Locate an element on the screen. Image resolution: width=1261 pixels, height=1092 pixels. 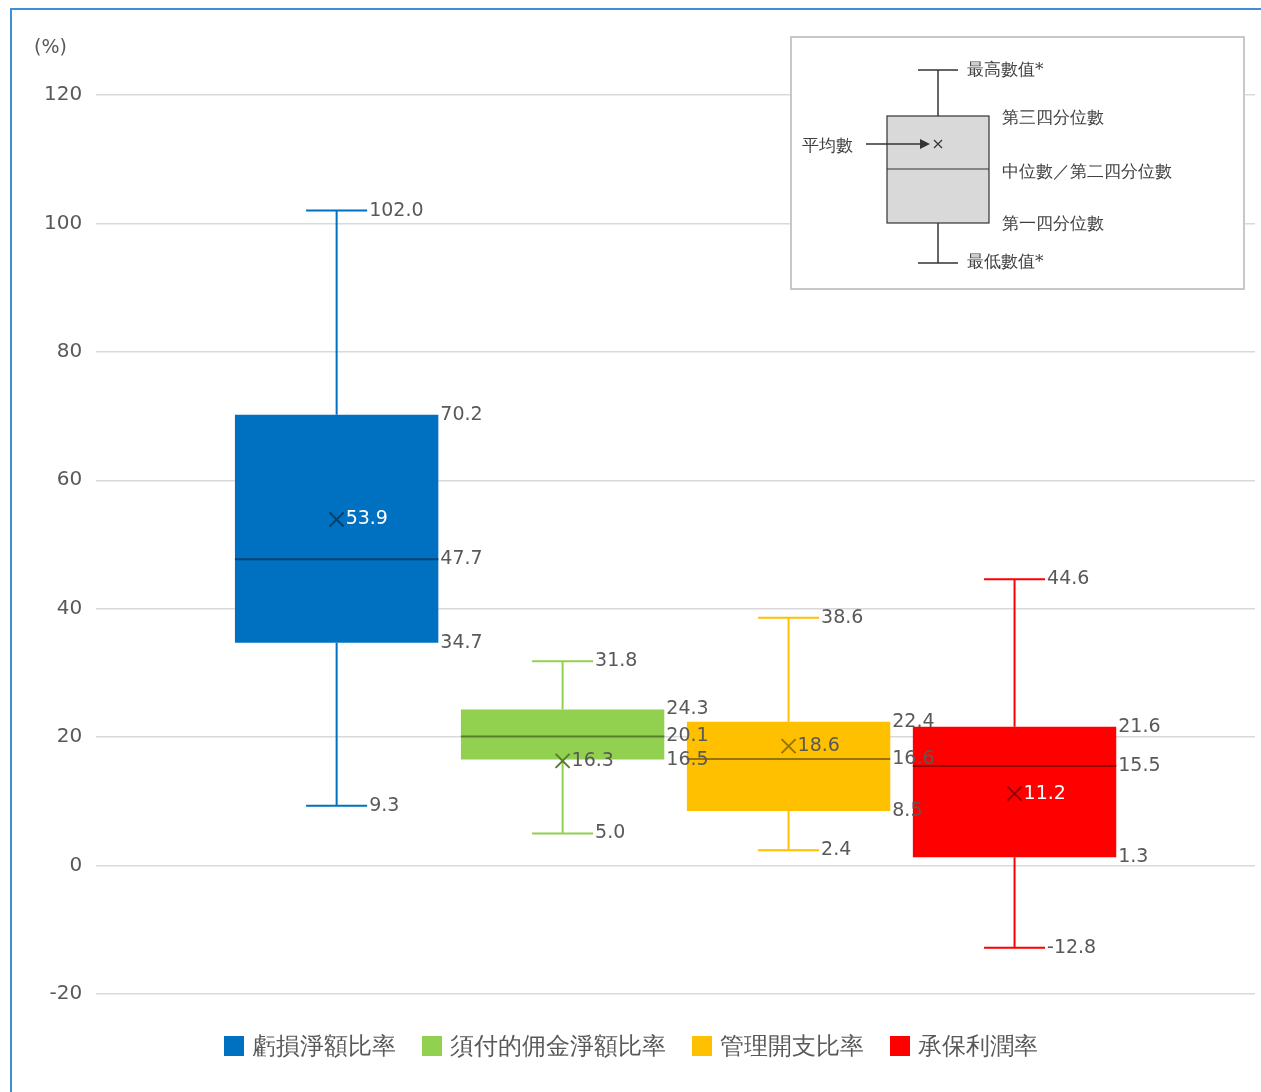
y-tick-label: 0 is located at coordinates (76, 863).